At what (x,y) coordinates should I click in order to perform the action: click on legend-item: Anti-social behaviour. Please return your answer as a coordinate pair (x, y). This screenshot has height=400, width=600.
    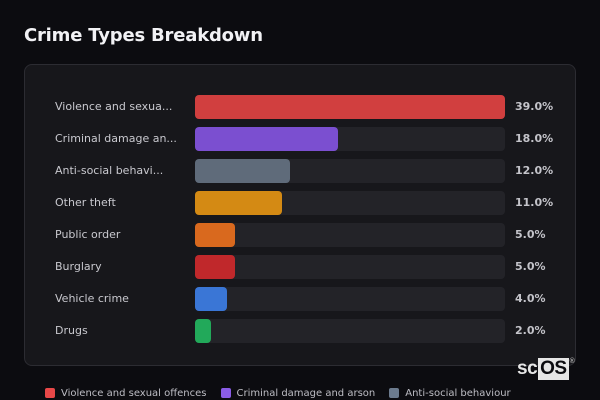
    Looking at the image, I should click on (450, 393).